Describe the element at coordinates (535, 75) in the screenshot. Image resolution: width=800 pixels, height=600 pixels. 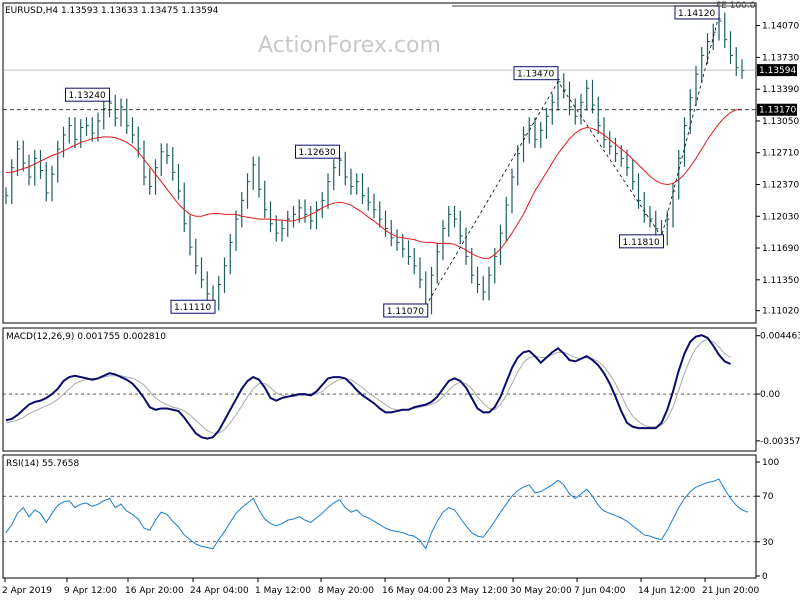
I see `price-annotation-label: 1.13470` at that location.